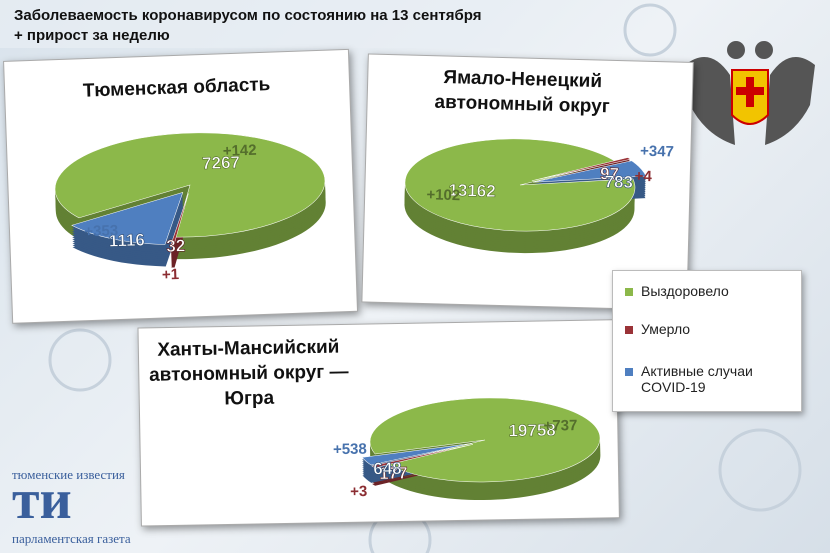 Image resolution: width=830 pixels, height=553 pixels. What do you see at coordinates (71, 538) in the screenshot?
I see `logo-text: парламентская газета` at bounding box center [71, 538].